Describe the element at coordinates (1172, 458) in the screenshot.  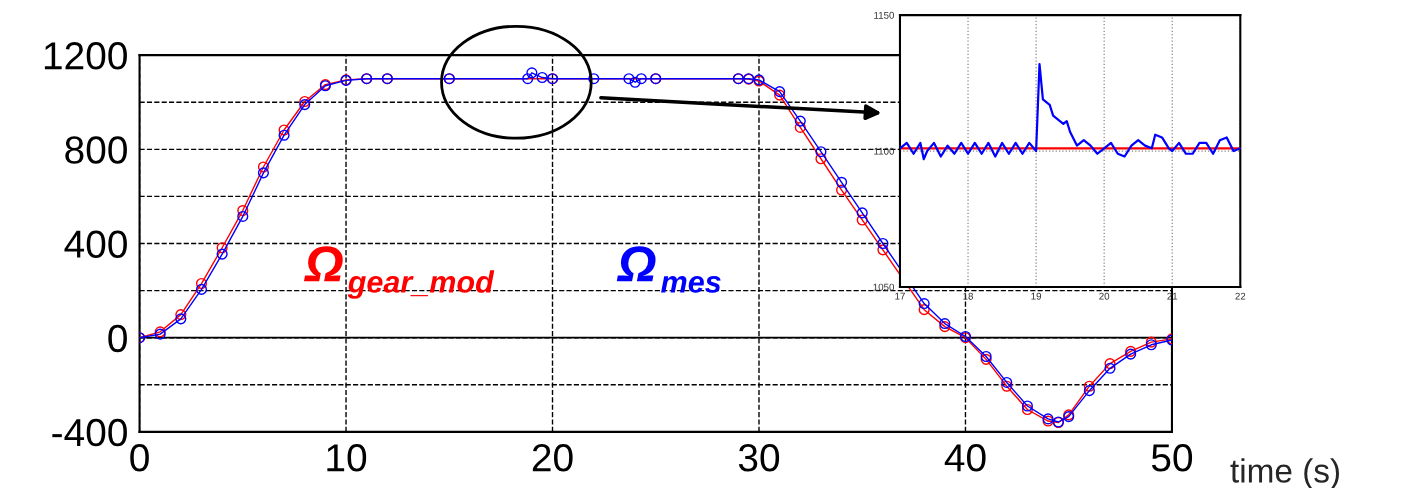
I see `x-tick-label: 50` at that location.